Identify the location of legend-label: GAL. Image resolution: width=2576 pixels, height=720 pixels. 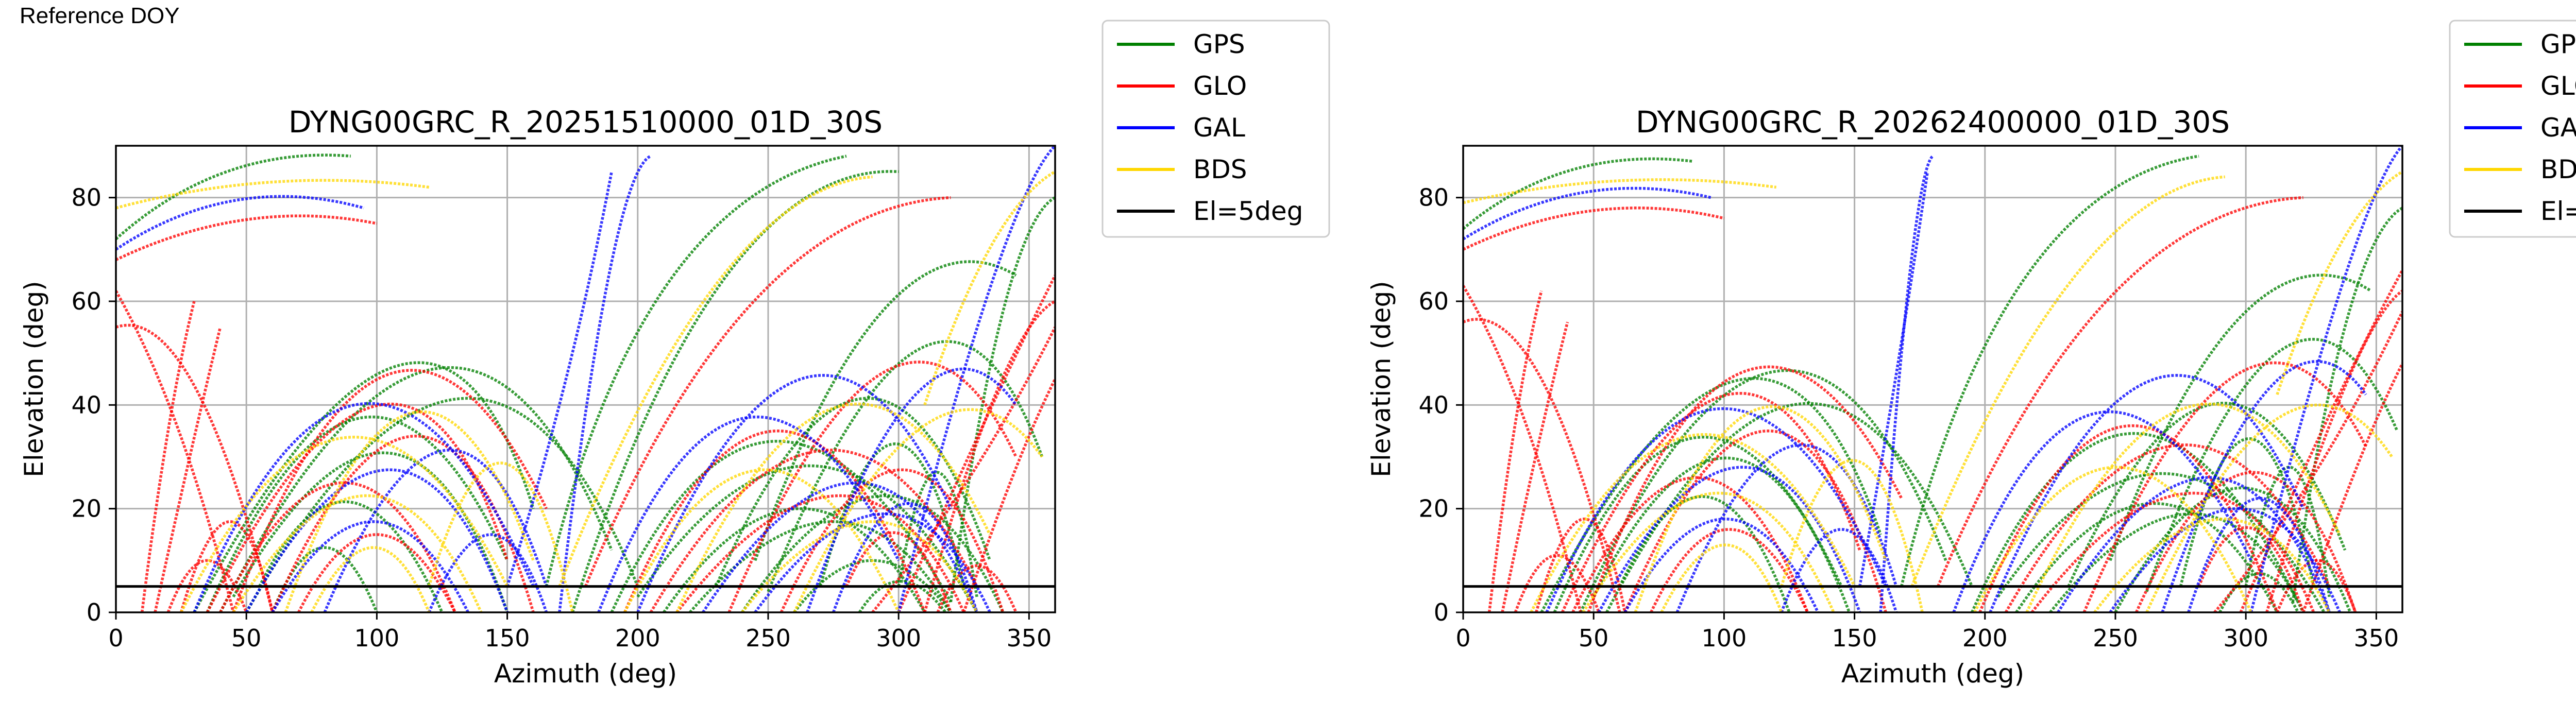
(2558, 128).